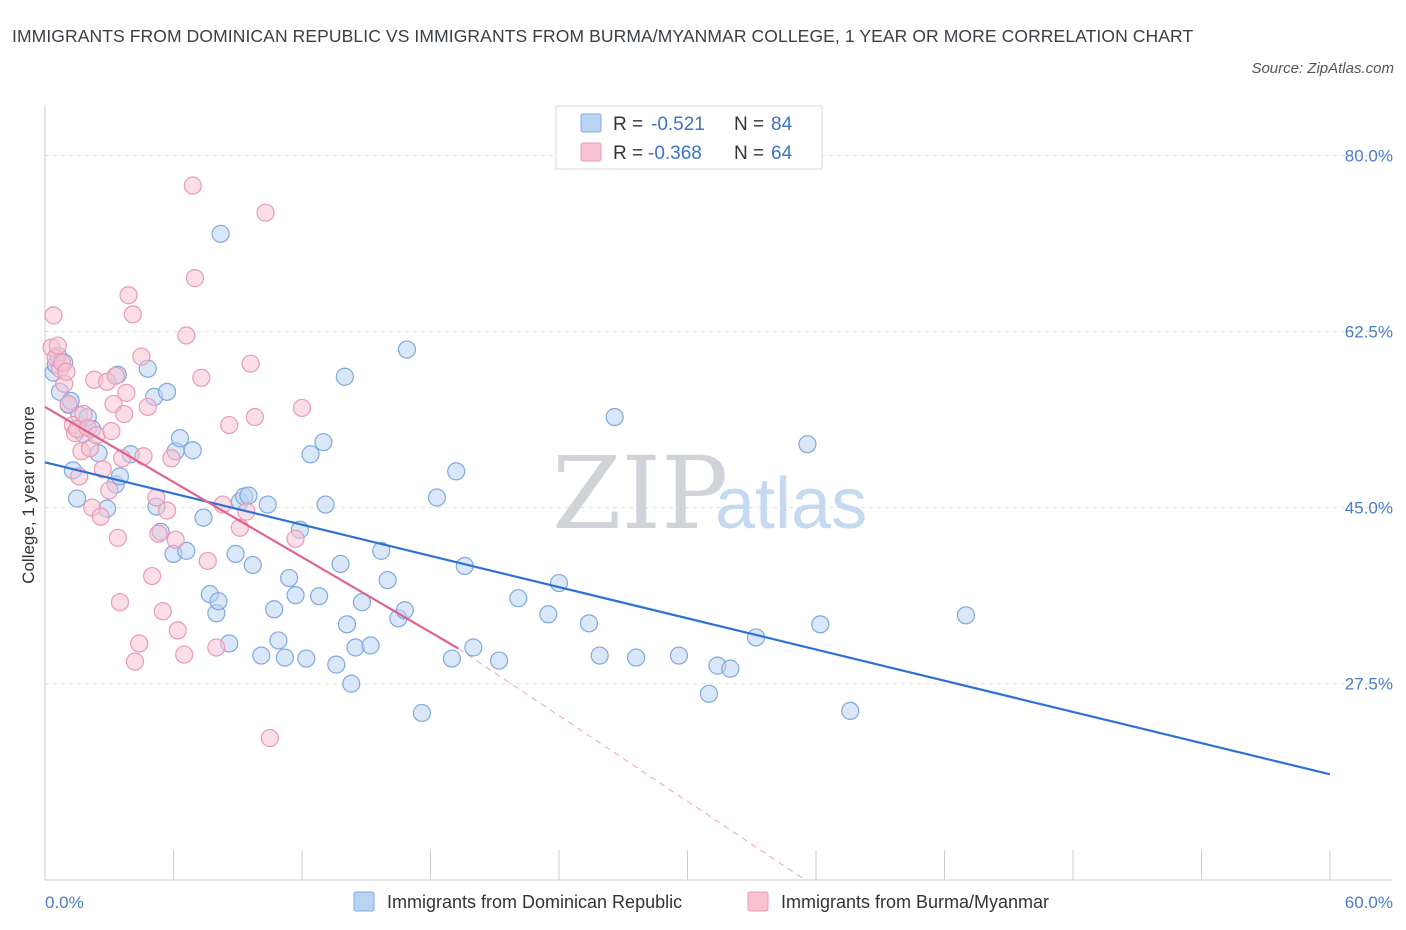 The width and height of the screenshot is (1406, 930). I want to click on legend-r-value-1: -0.521, so click(678, 124).